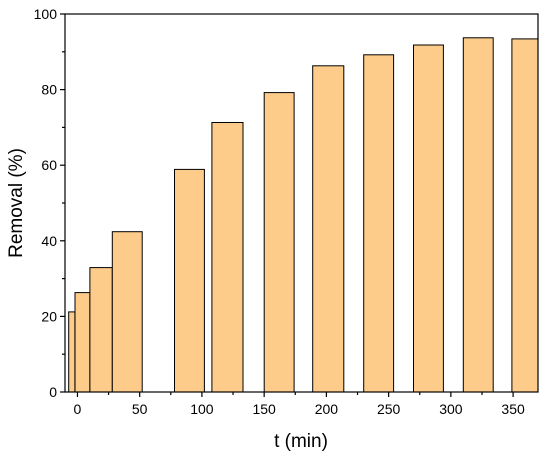 This screenshot has height=456, width=550. What do you see at coordinates (327, 409) in the screenshot?
I see `x-tick-label-4: 200` at bounding box center [327, 409].